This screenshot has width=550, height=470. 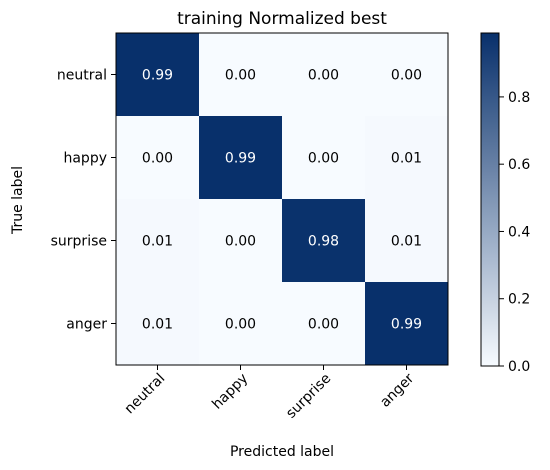 What do you see at coordinates (519, 232) in the screenshot?
I see `colorbar-tick-label: 0.4` at bounding box center [519, 232].